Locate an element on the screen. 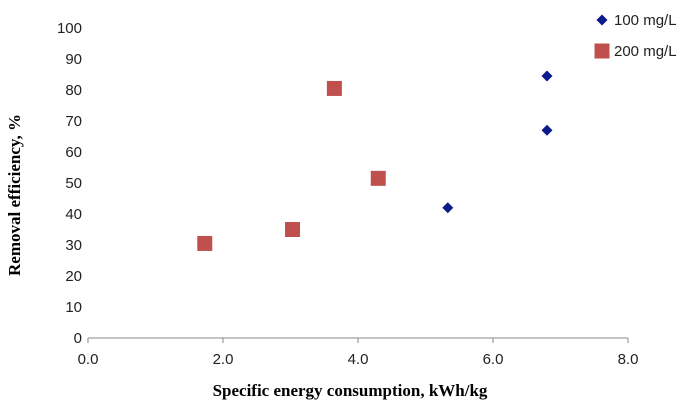 Image resolution: width=679 pixels, height=403 pixels. x-axis-ticks: 0.0 2.0 4.0 6.0 8.0 is located at coordinates (358, 353).